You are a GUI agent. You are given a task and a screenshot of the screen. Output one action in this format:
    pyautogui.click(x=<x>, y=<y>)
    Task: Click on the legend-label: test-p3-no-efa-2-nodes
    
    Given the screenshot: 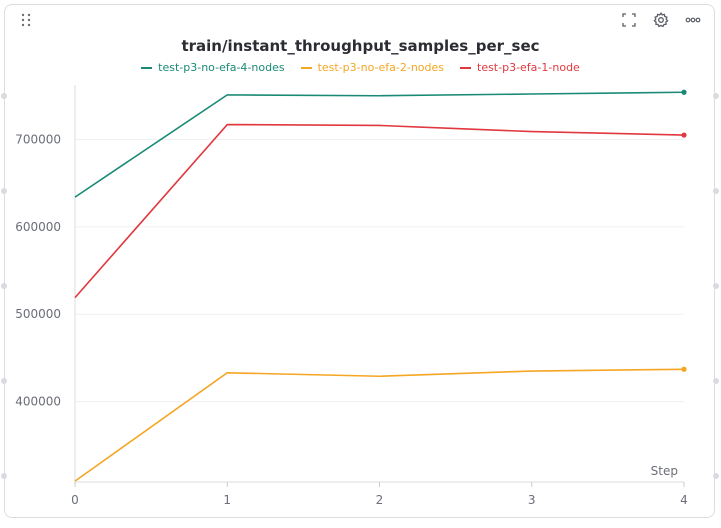 What is the action you would take?
    pyautogui.click(x=380, y=67)
    